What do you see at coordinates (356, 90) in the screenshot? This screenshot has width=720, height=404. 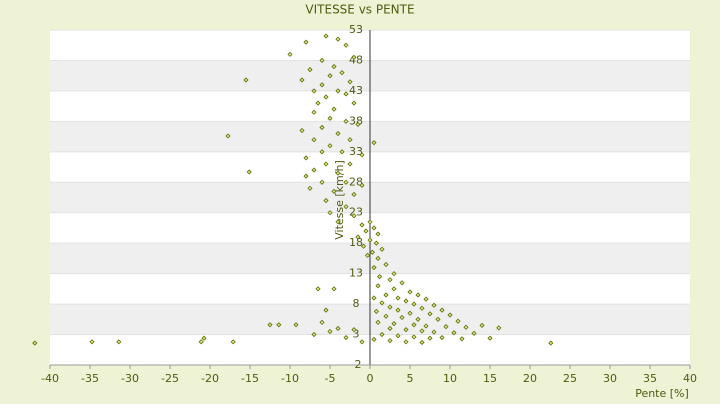 I see `y-tick-label: 43` at bounding box center [356, 90].